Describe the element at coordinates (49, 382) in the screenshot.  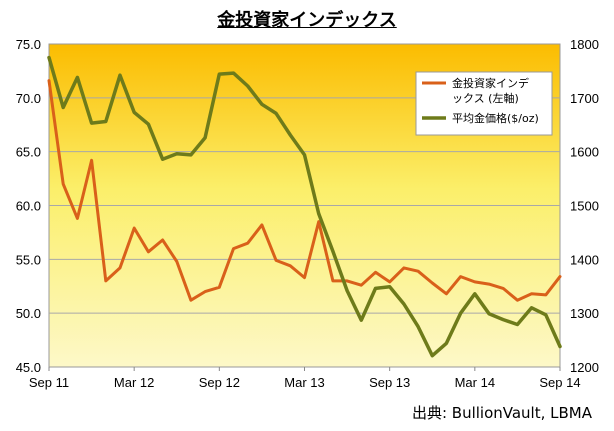
I see `x-axis-tick-label: Sep 11` at that location.